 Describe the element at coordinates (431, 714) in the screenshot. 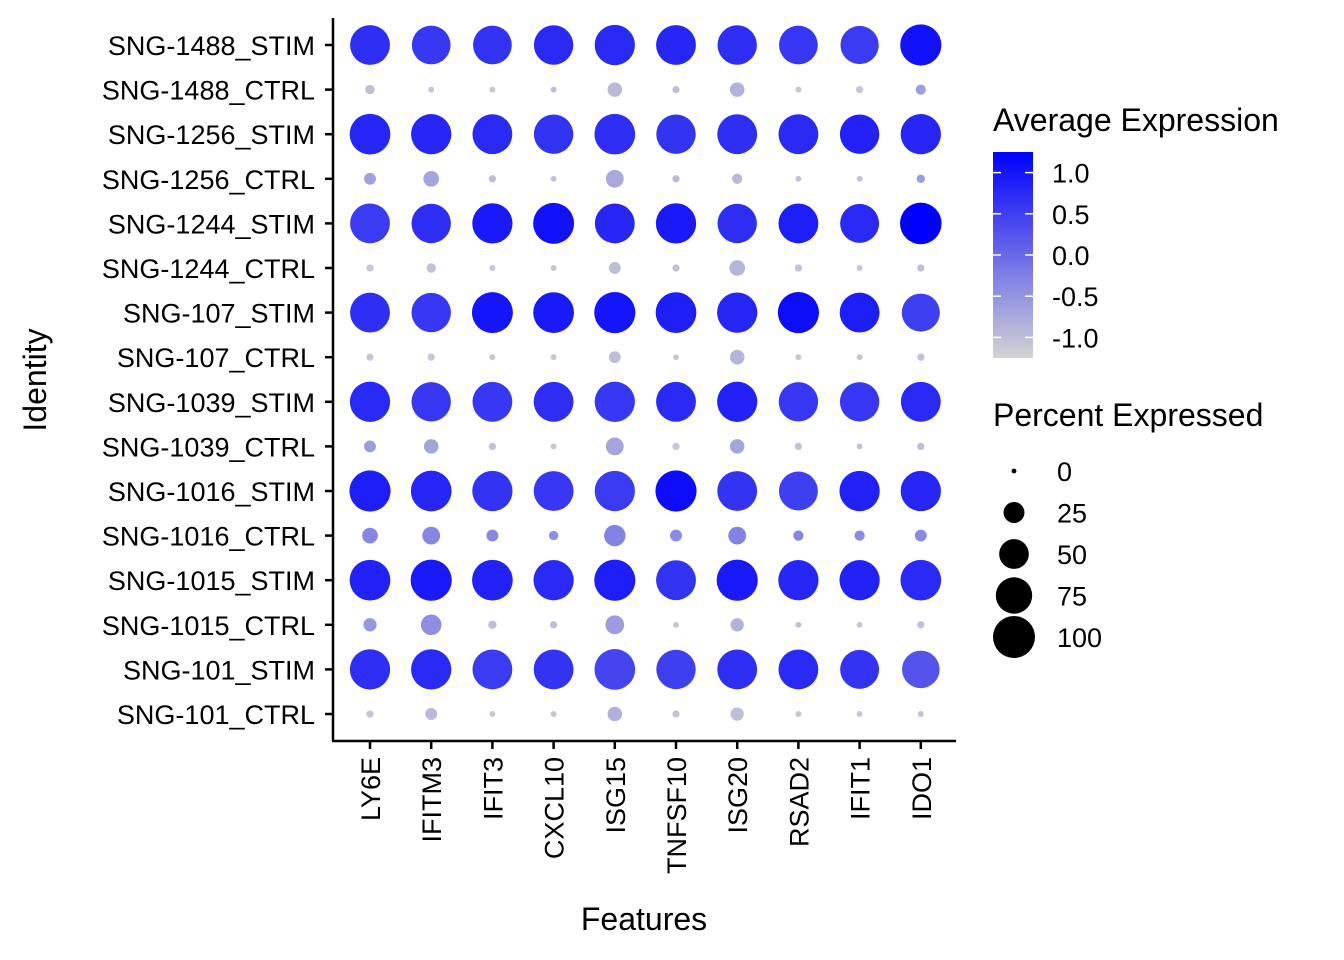

I see `dot-SNG-101_CTRL-IFITM3` at that location.